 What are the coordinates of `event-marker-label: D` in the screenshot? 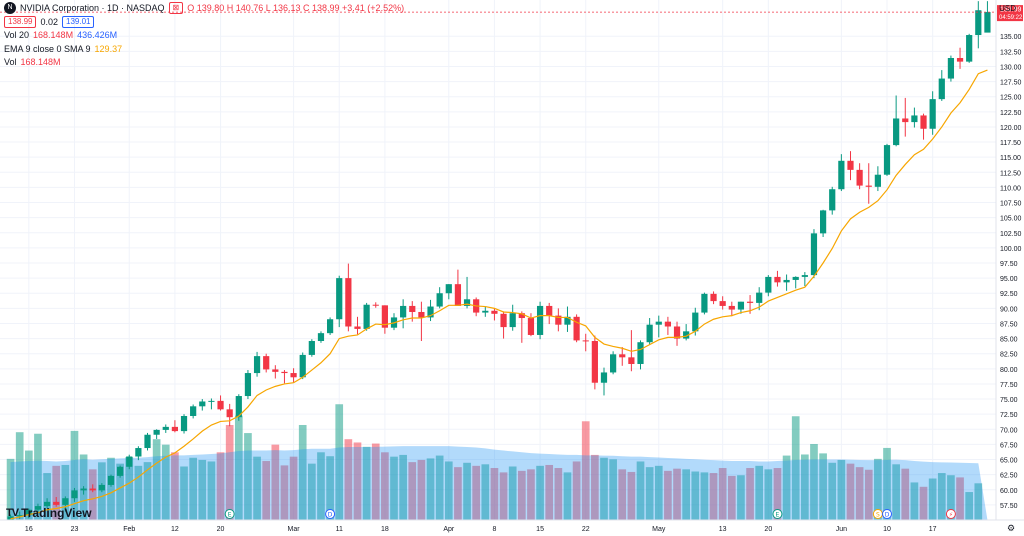 It's located at (330, 515).